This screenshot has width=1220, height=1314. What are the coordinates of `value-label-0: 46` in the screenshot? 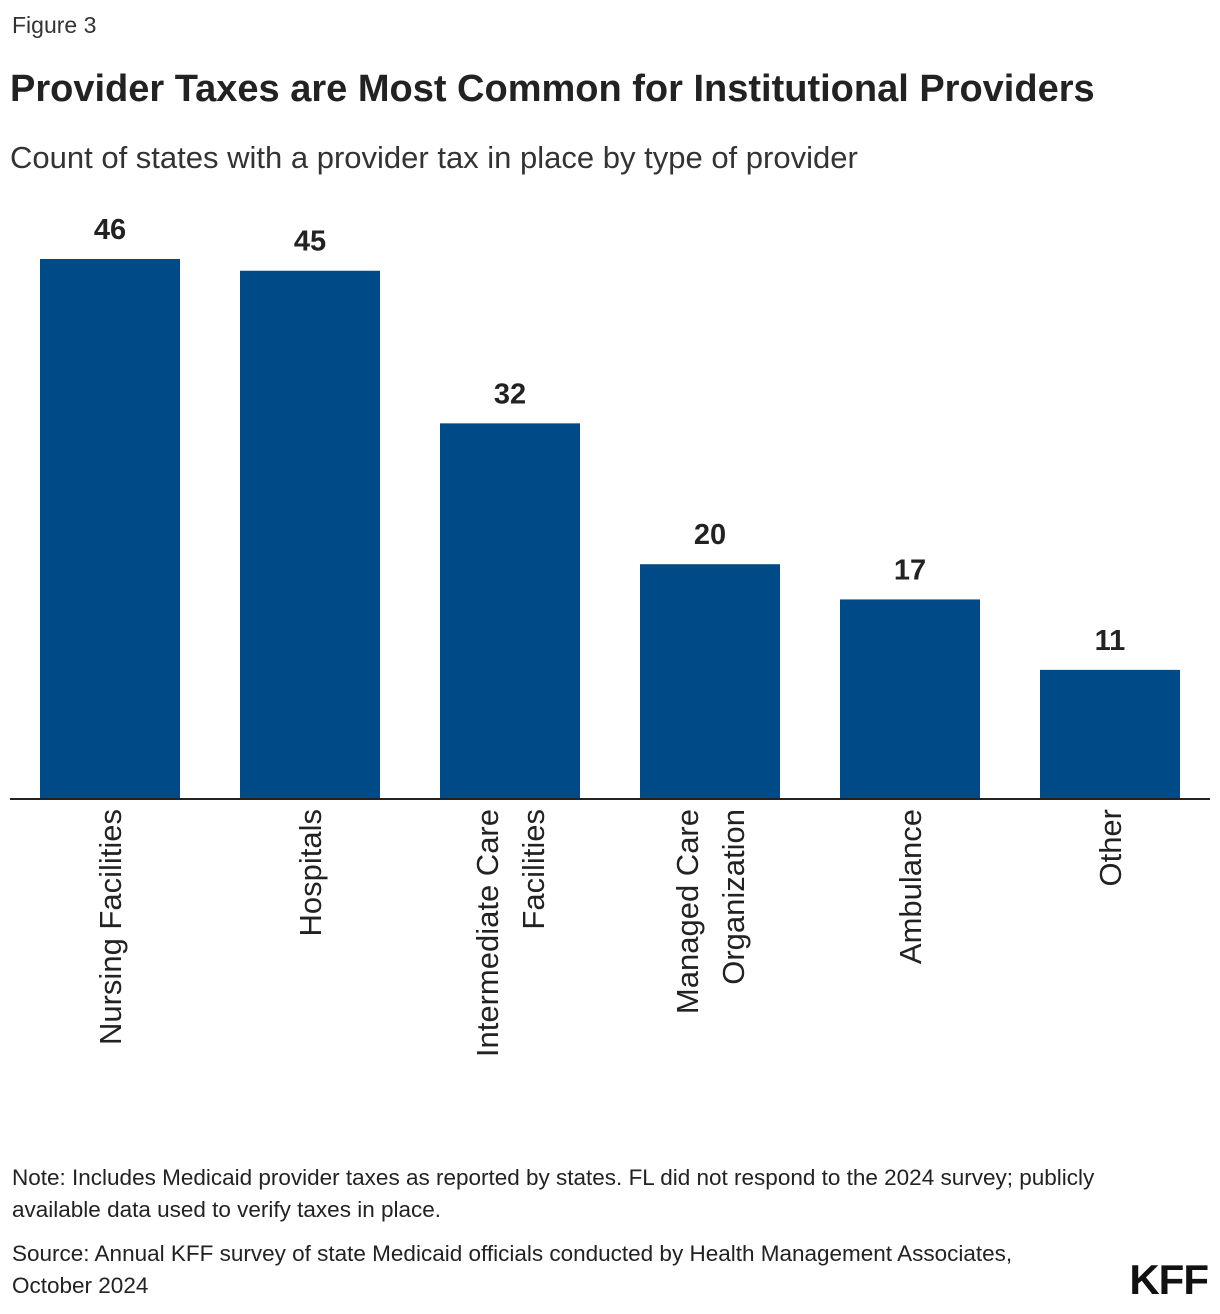 It's located at (110, 230).